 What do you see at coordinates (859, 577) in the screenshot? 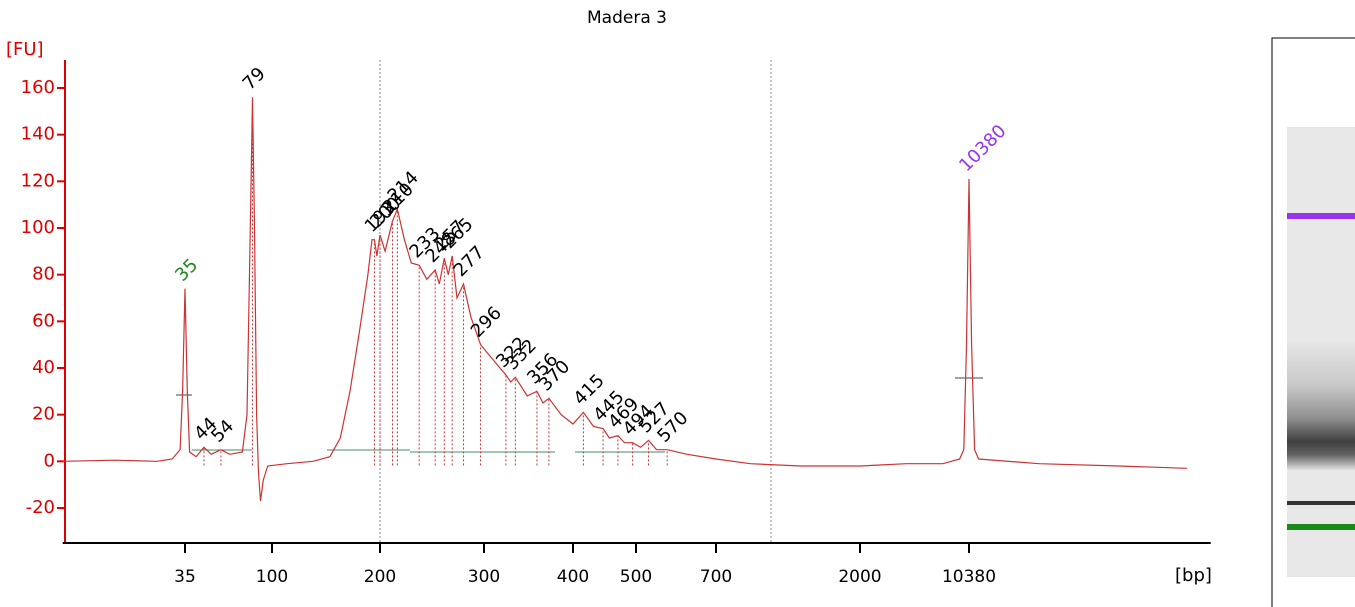
I see `x-tick-label: 2000` at bounding box center [859, 577].